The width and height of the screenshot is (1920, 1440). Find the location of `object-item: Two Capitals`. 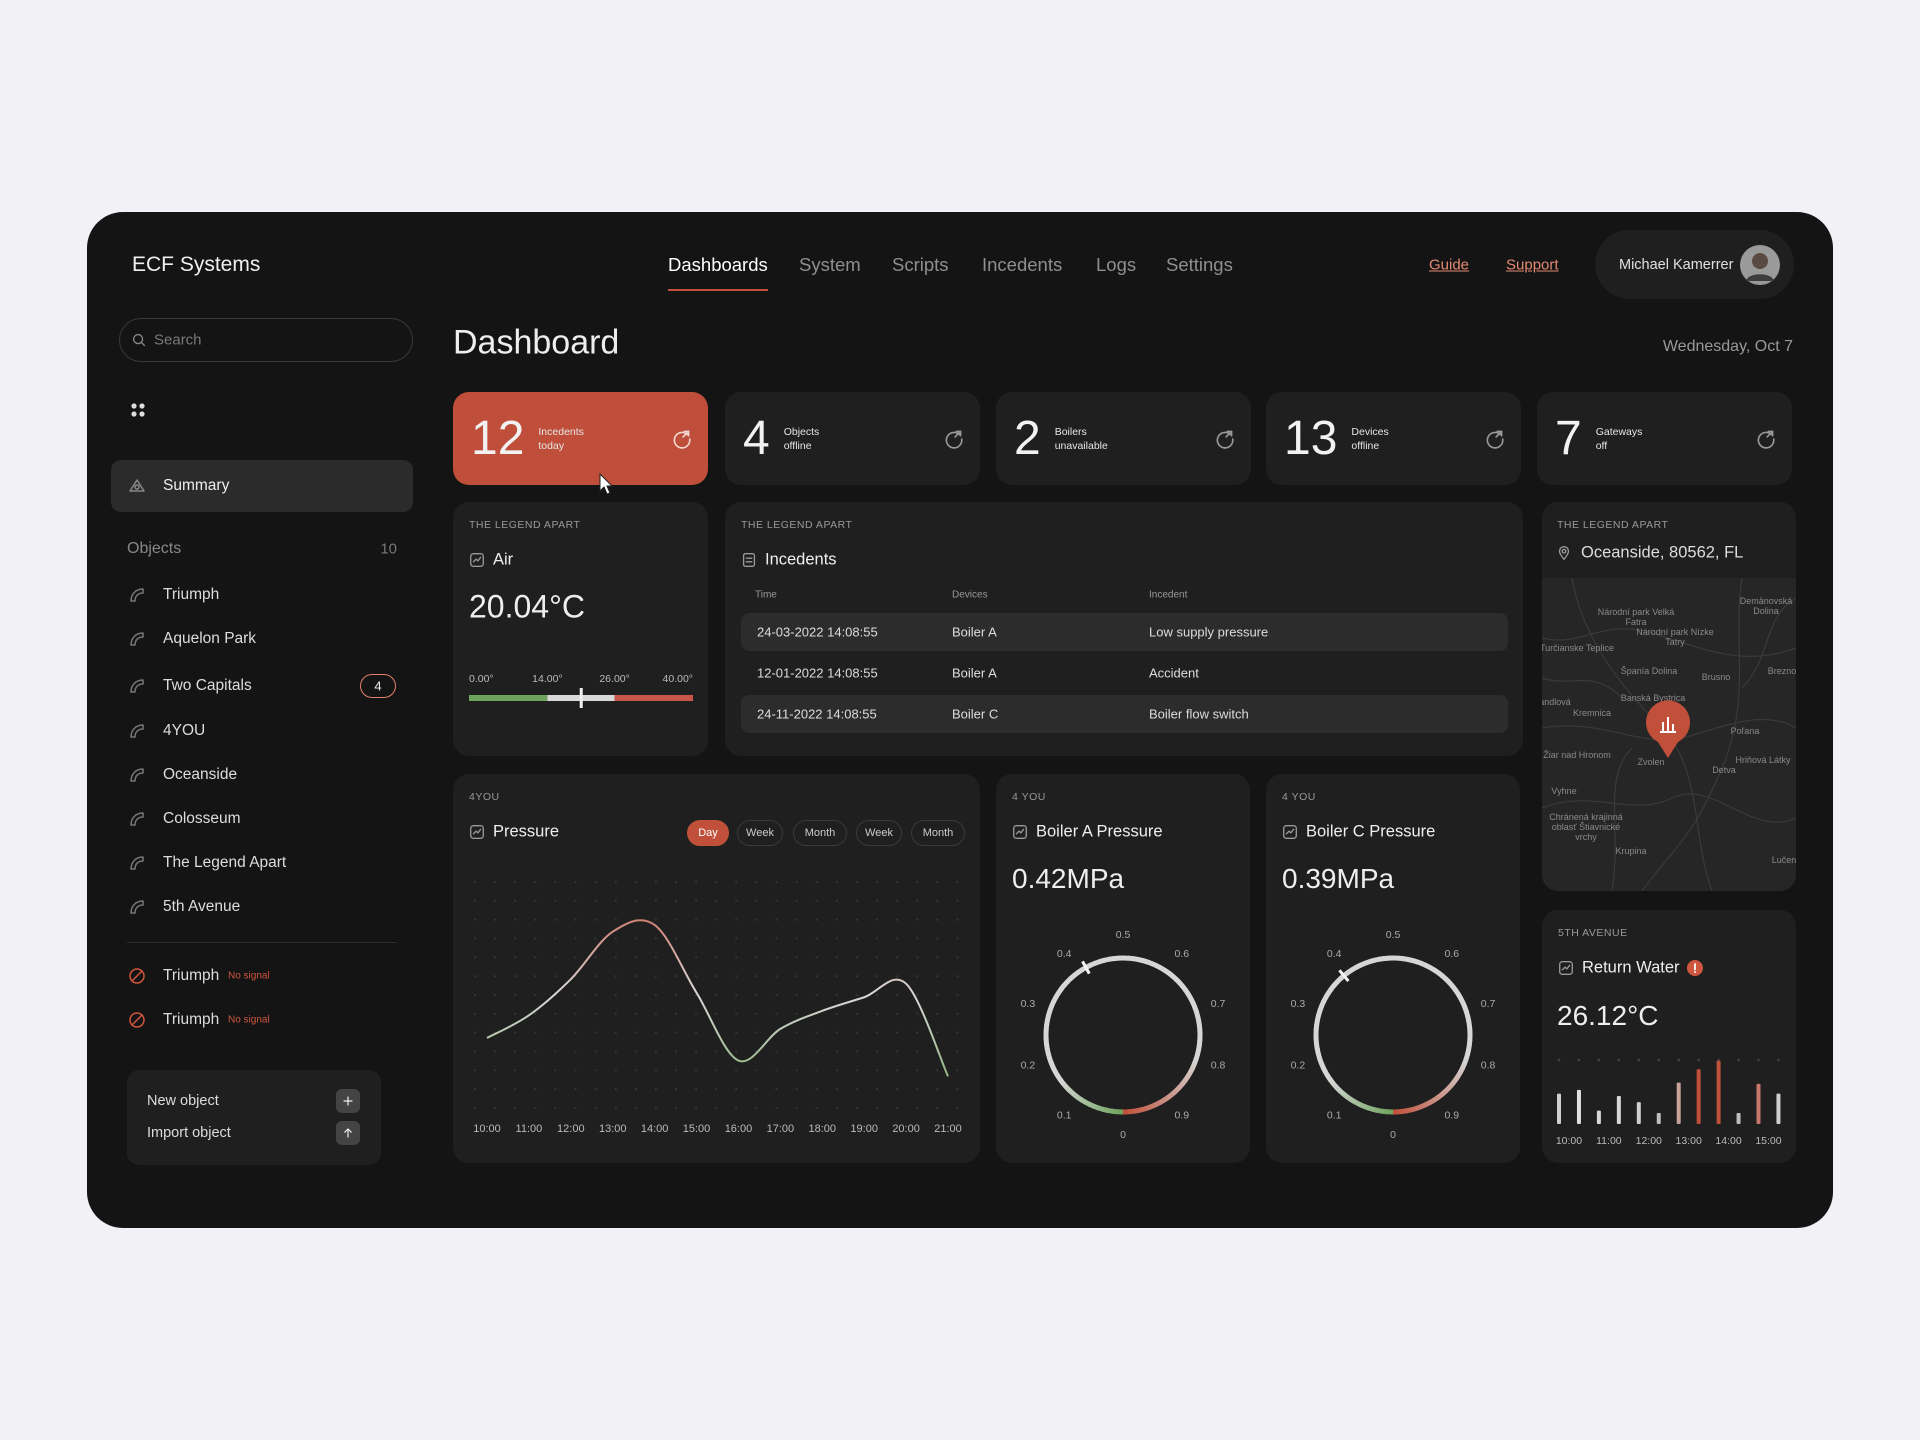

object-item: Two Capitals is located at coordinates (207, 685).